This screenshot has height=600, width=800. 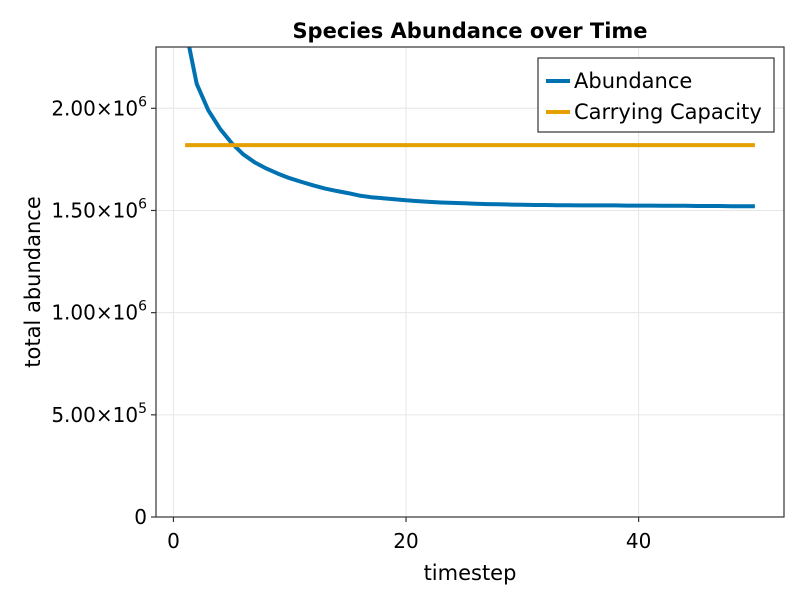 I want to click on y-tick-label: 2.00×10⁶, so click(x=99, y=107).